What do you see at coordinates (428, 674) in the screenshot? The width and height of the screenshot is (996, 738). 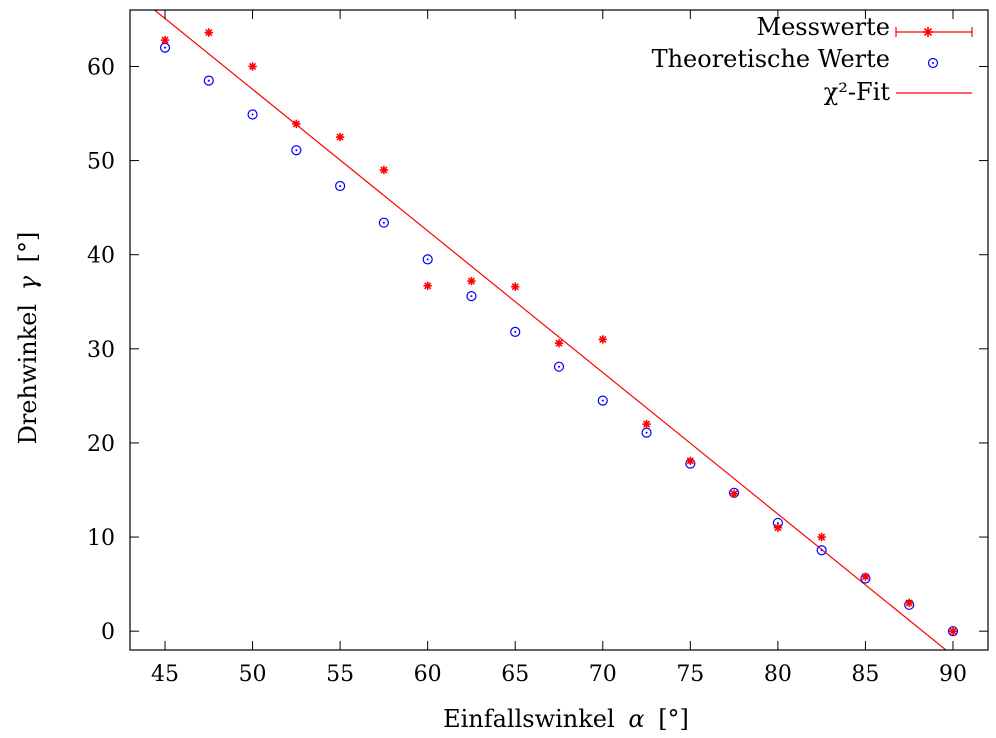 I see `x-tick-label: 60` at bounding box center [428, 674].